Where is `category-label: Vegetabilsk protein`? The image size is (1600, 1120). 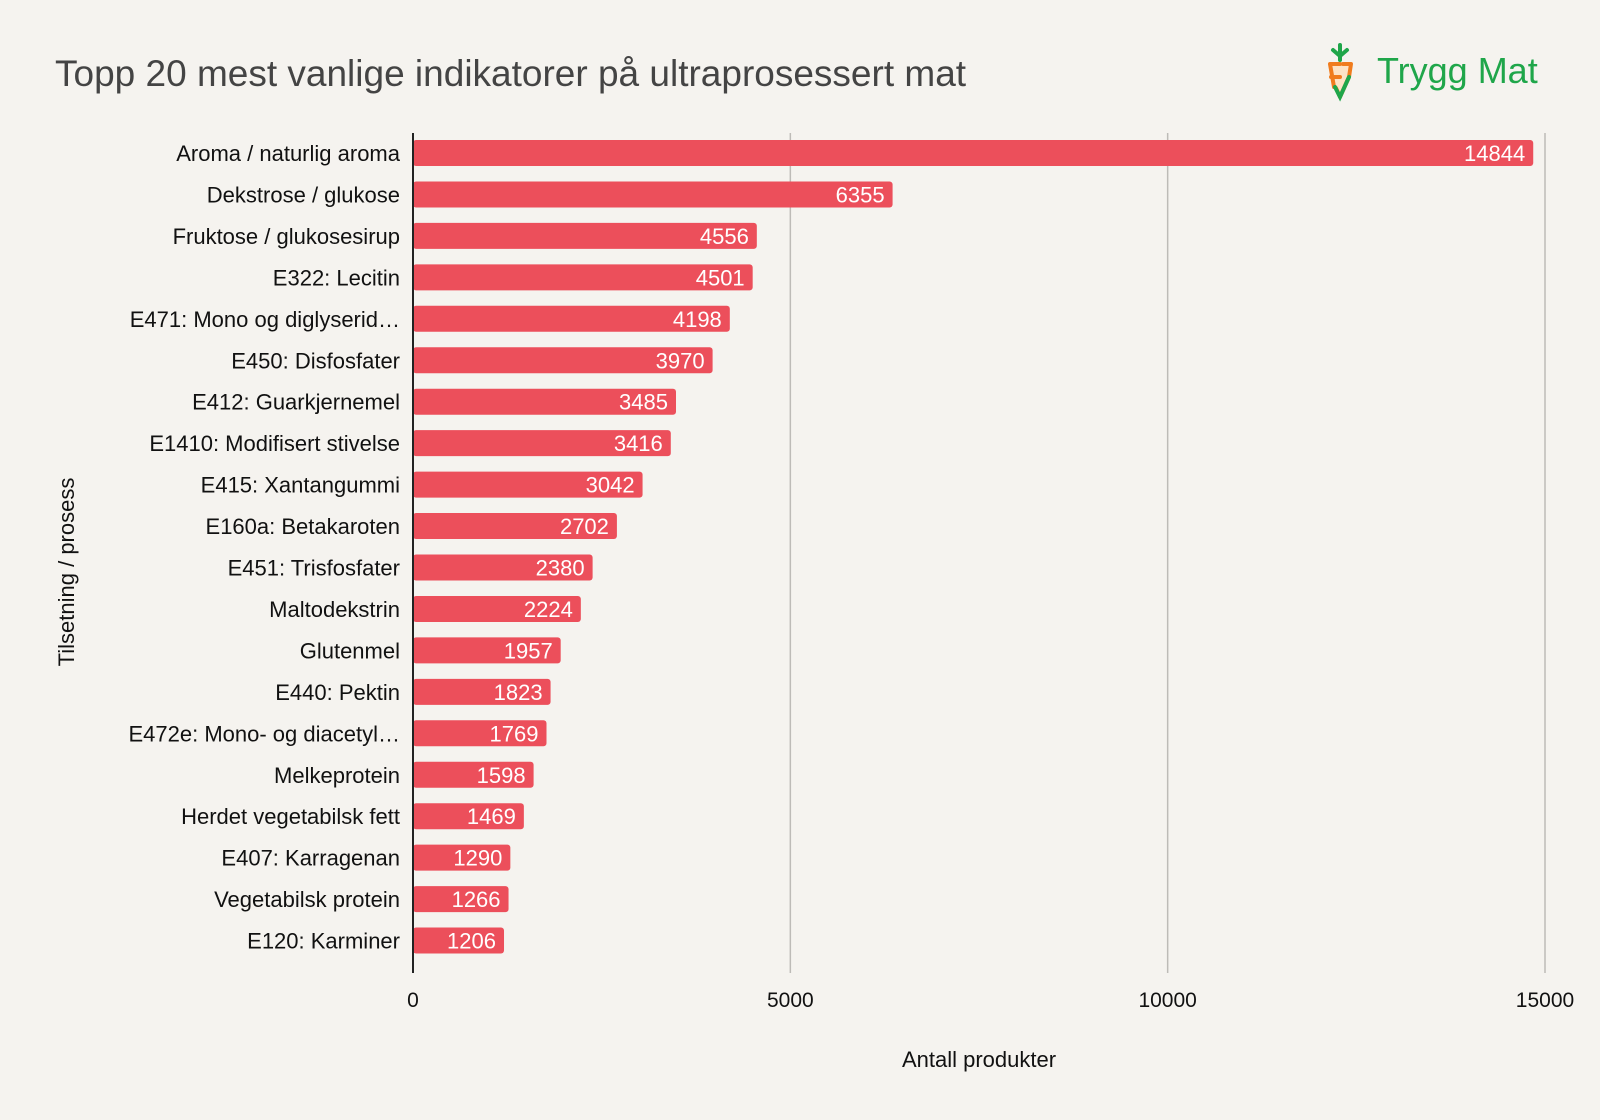
category-label: Vegetabilsk protein is located at coordinates (307, 899).